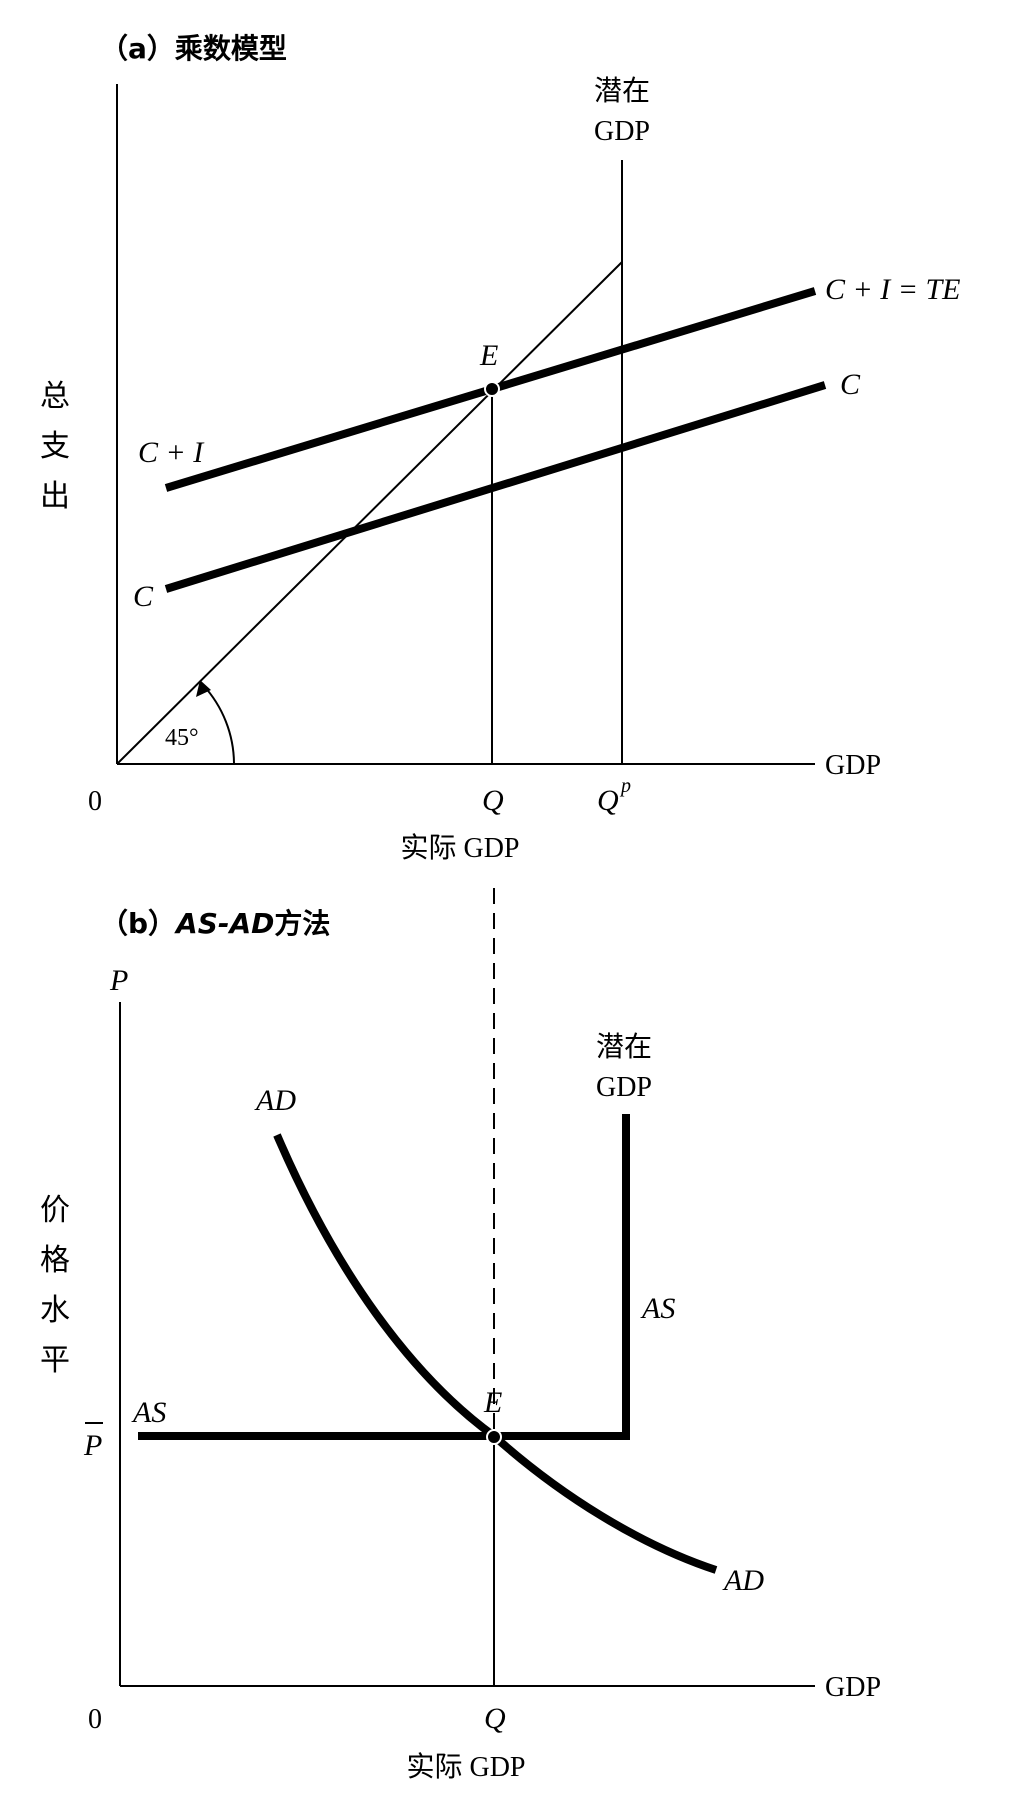 This screenshot has height=1807, width=1016. I want to click on c-plus-i-te-label-right: C + I = TE, so click(893, 289).